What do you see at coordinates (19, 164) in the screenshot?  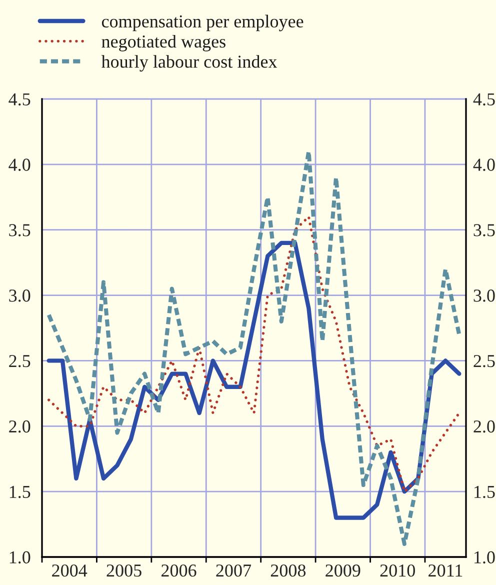 I see `y-tick-label: 4.0` at bounding box center [19, 164].